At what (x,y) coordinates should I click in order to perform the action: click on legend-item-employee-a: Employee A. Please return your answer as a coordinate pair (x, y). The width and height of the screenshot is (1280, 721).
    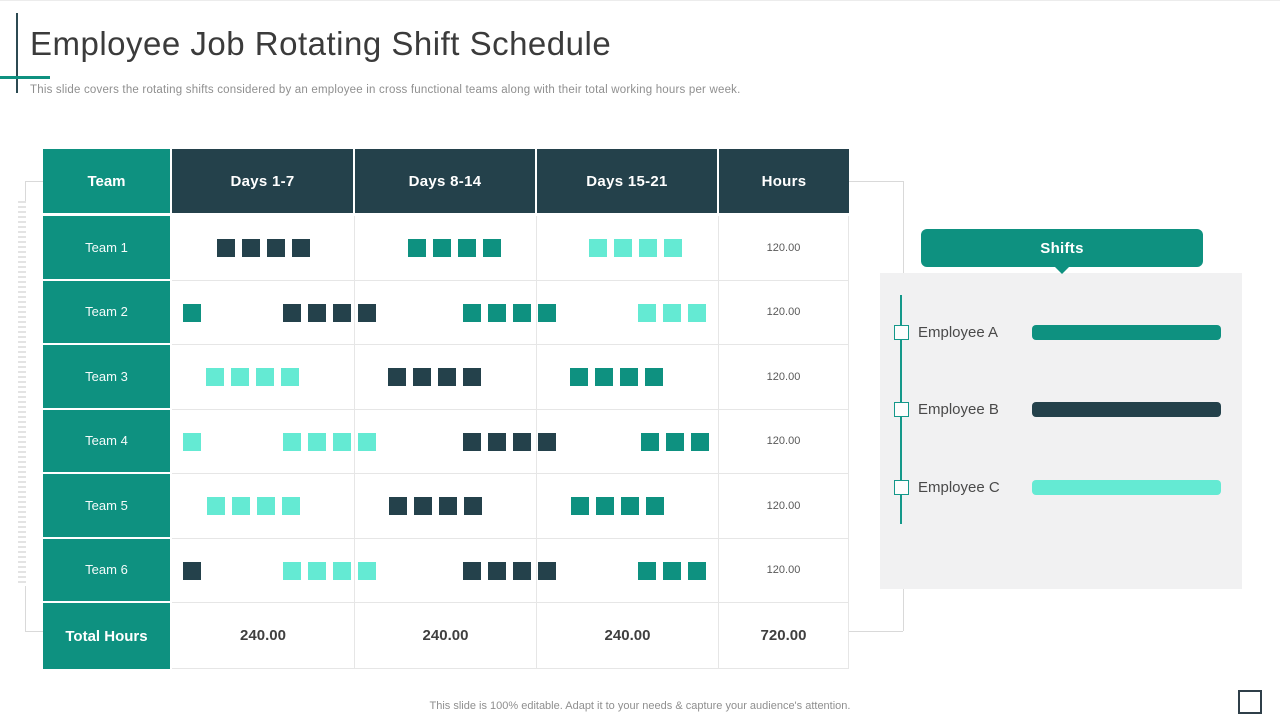
    Looking at the image, I should click on (1061, 332).